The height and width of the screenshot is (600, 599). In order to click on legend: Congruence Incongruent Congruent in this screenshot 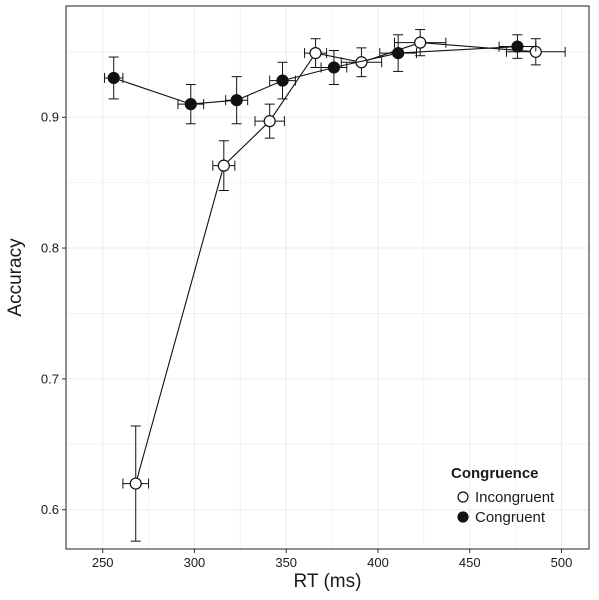, I will do `click(503, 495)`.